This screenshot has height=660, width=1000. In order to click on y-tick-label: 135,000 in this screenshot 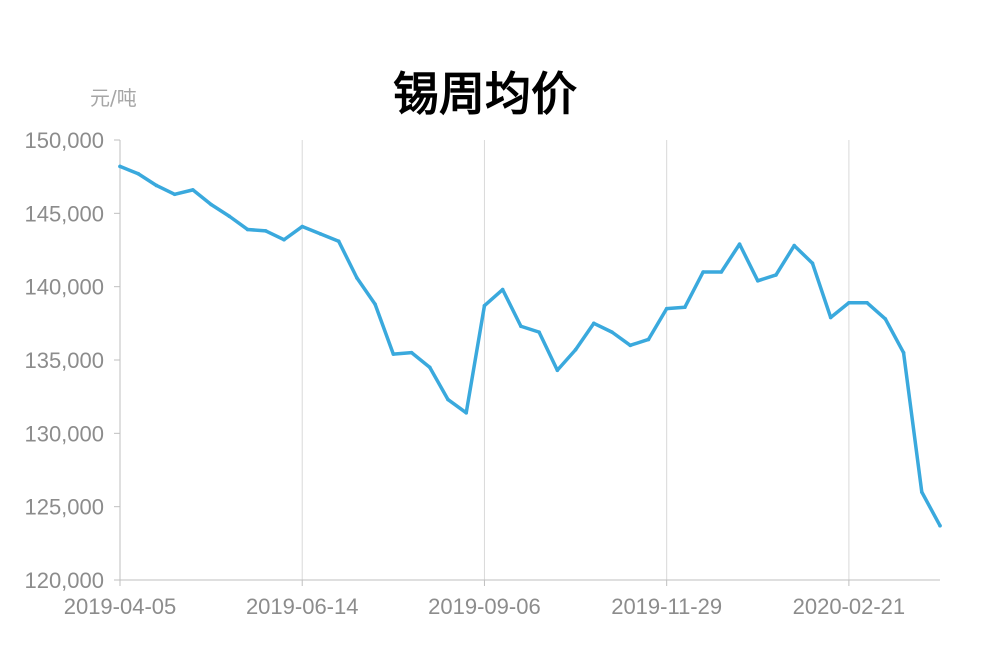, I will do `click(64, 360)`.